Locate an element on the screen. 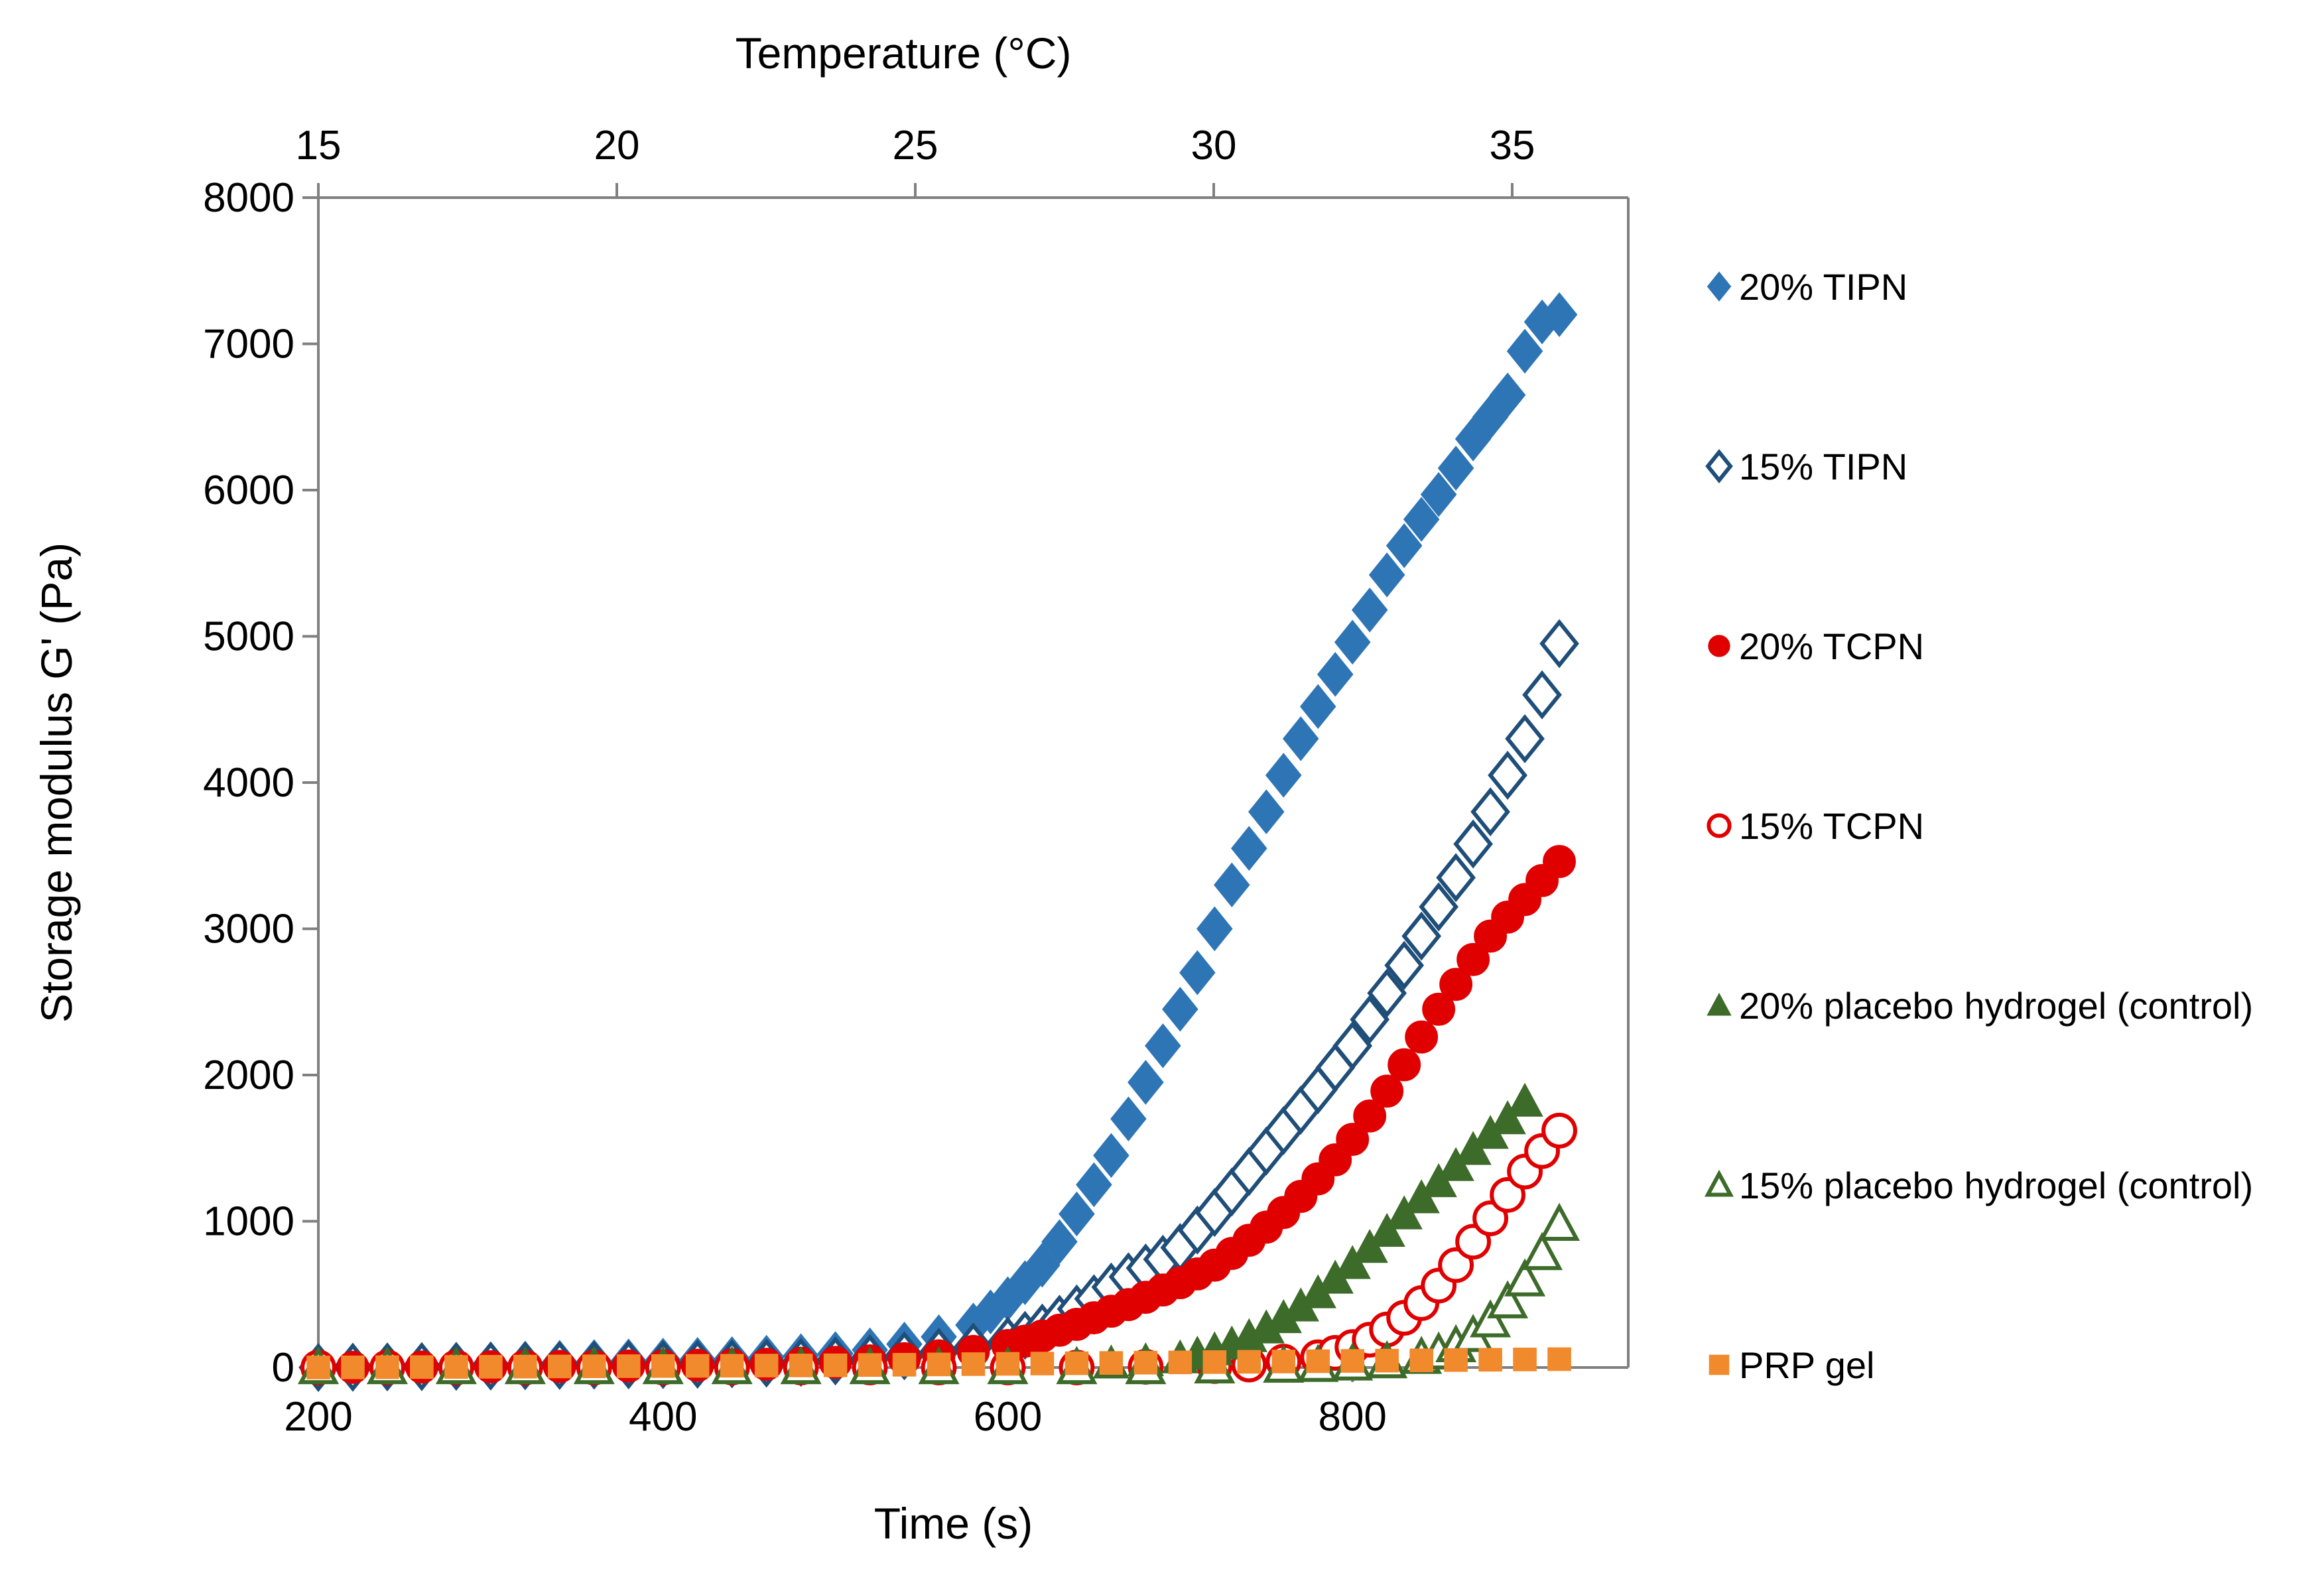 This screenshot has height=1589, width=2324. x2-tick-label: 30 is located at coordinates (1214, 145).